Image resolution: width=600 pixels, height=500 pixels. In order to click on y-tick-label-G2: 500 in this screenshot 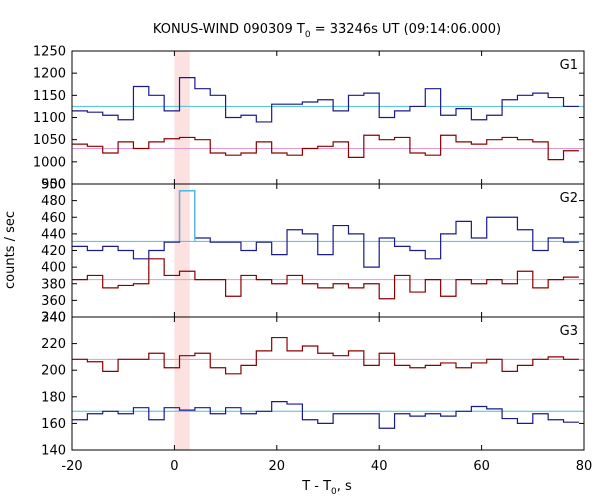, I will do `click(53, 185)`.